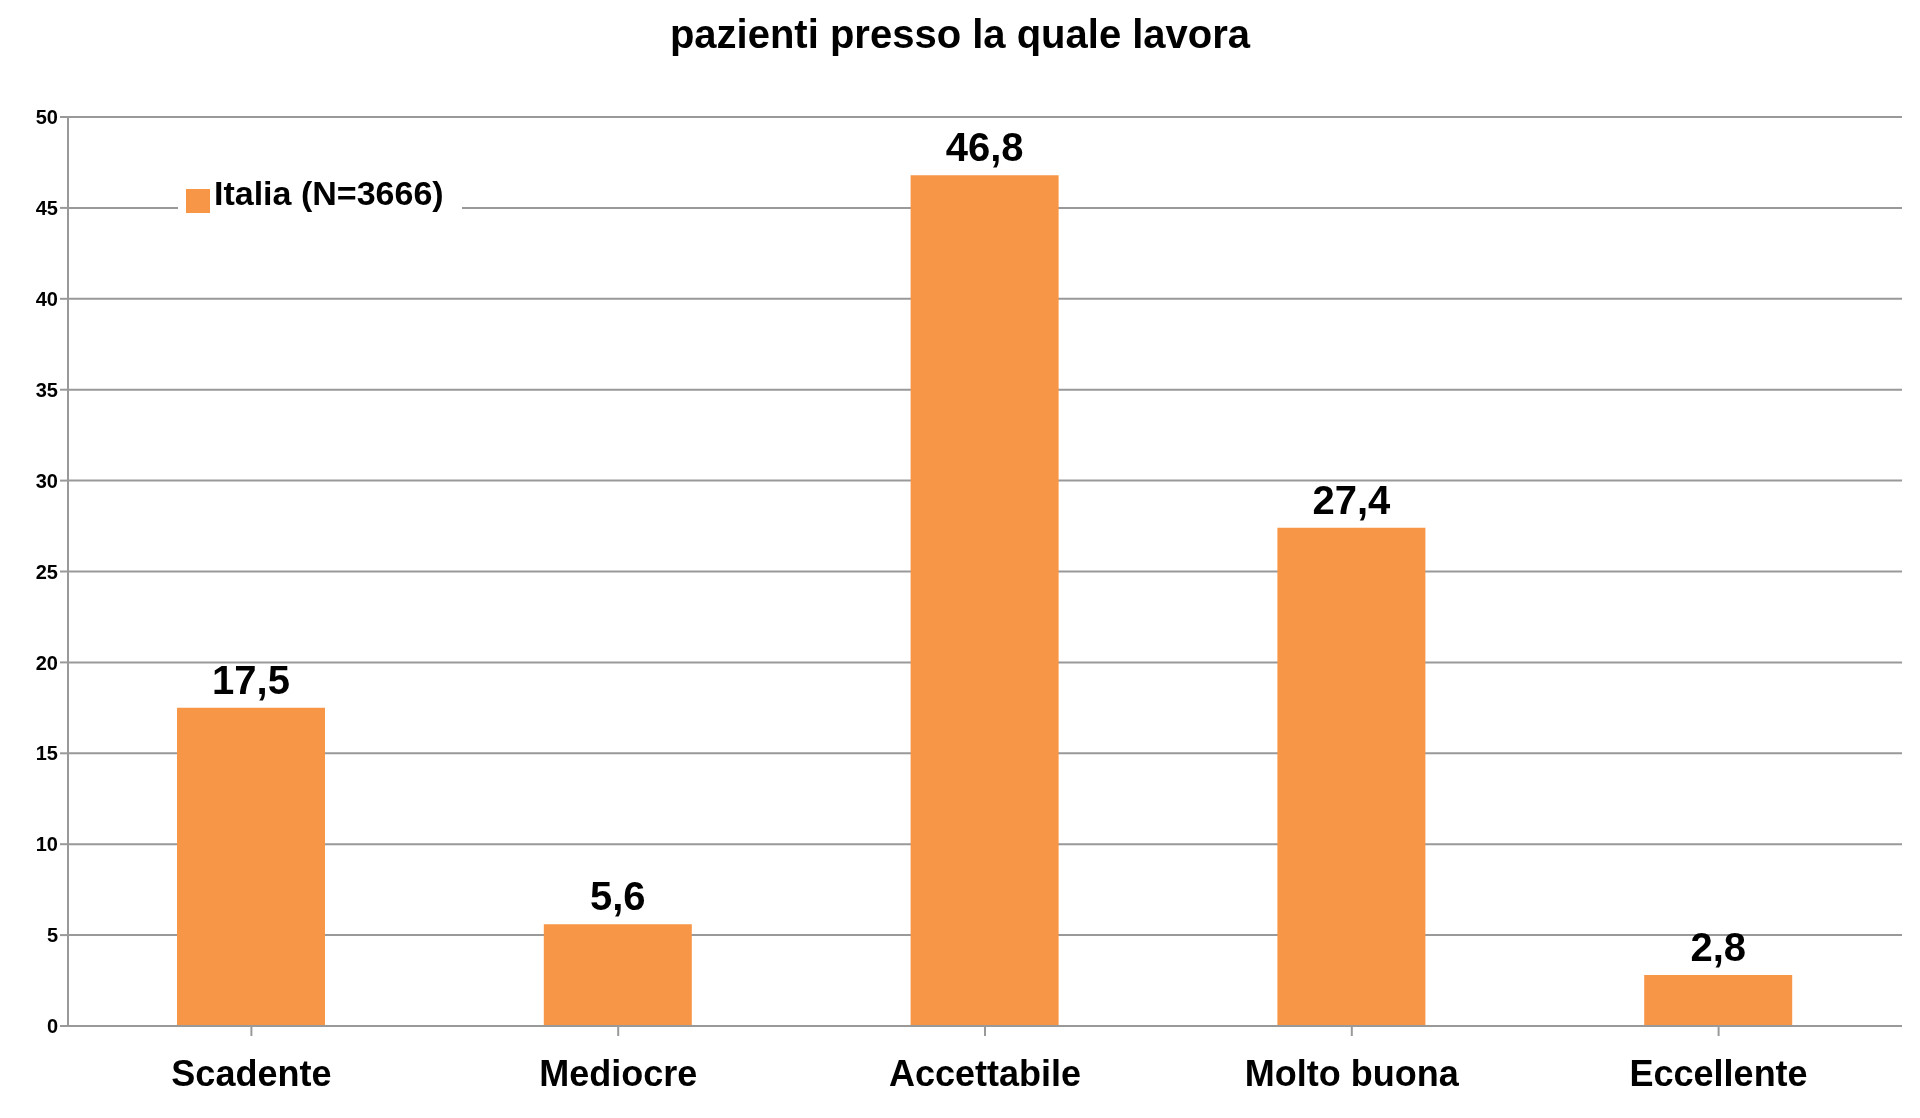  Describe the element at coordinates (46, 480) in the screenshot. I see `y-tick-label: 30` at that location.